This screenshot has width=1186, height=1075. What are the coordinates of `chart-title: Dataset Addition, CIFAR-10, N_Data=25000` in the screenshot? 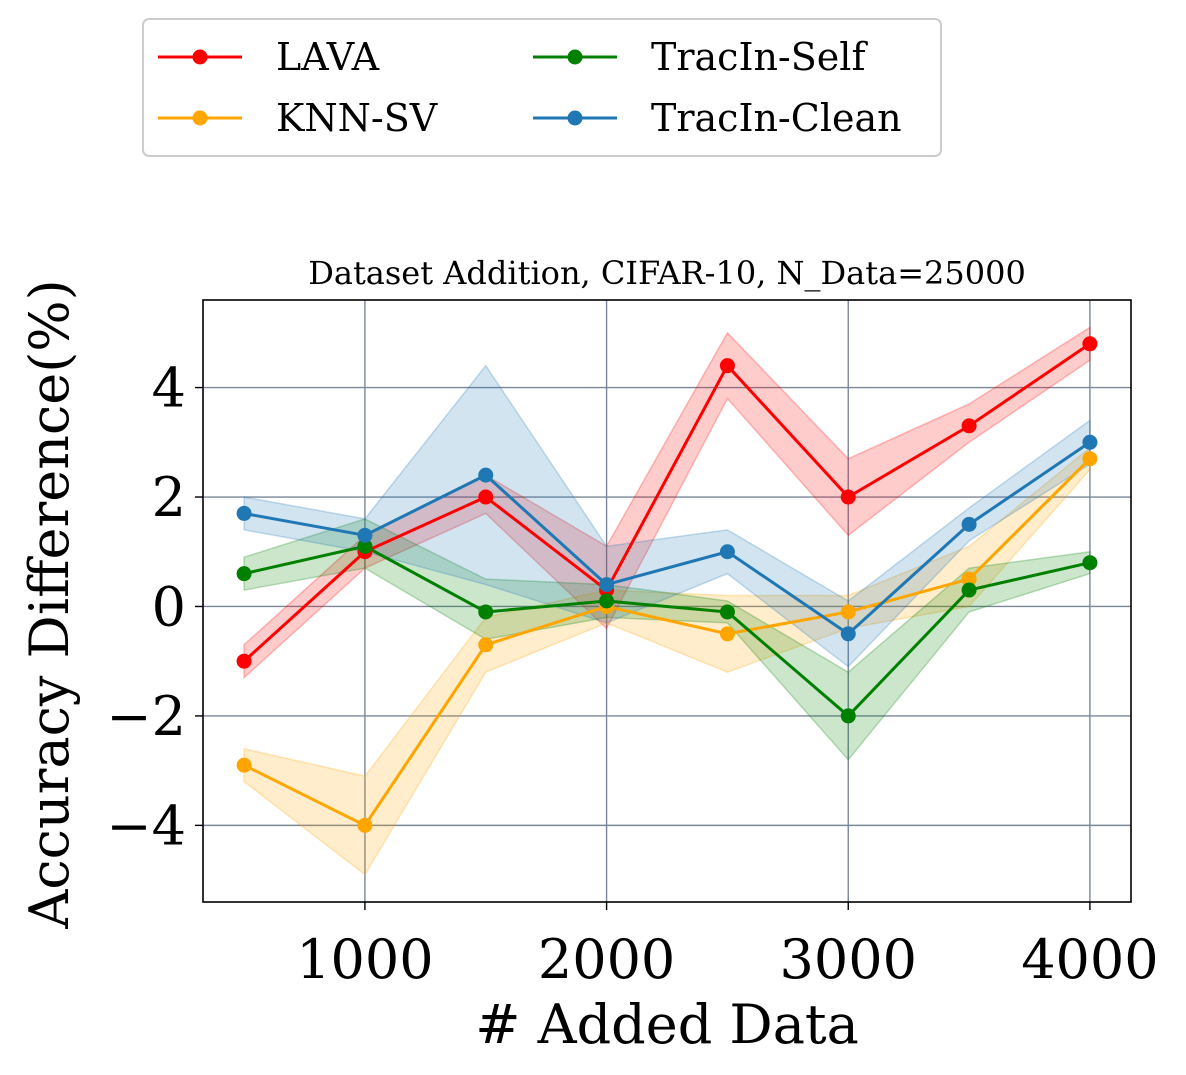 It's located at (667, 273).